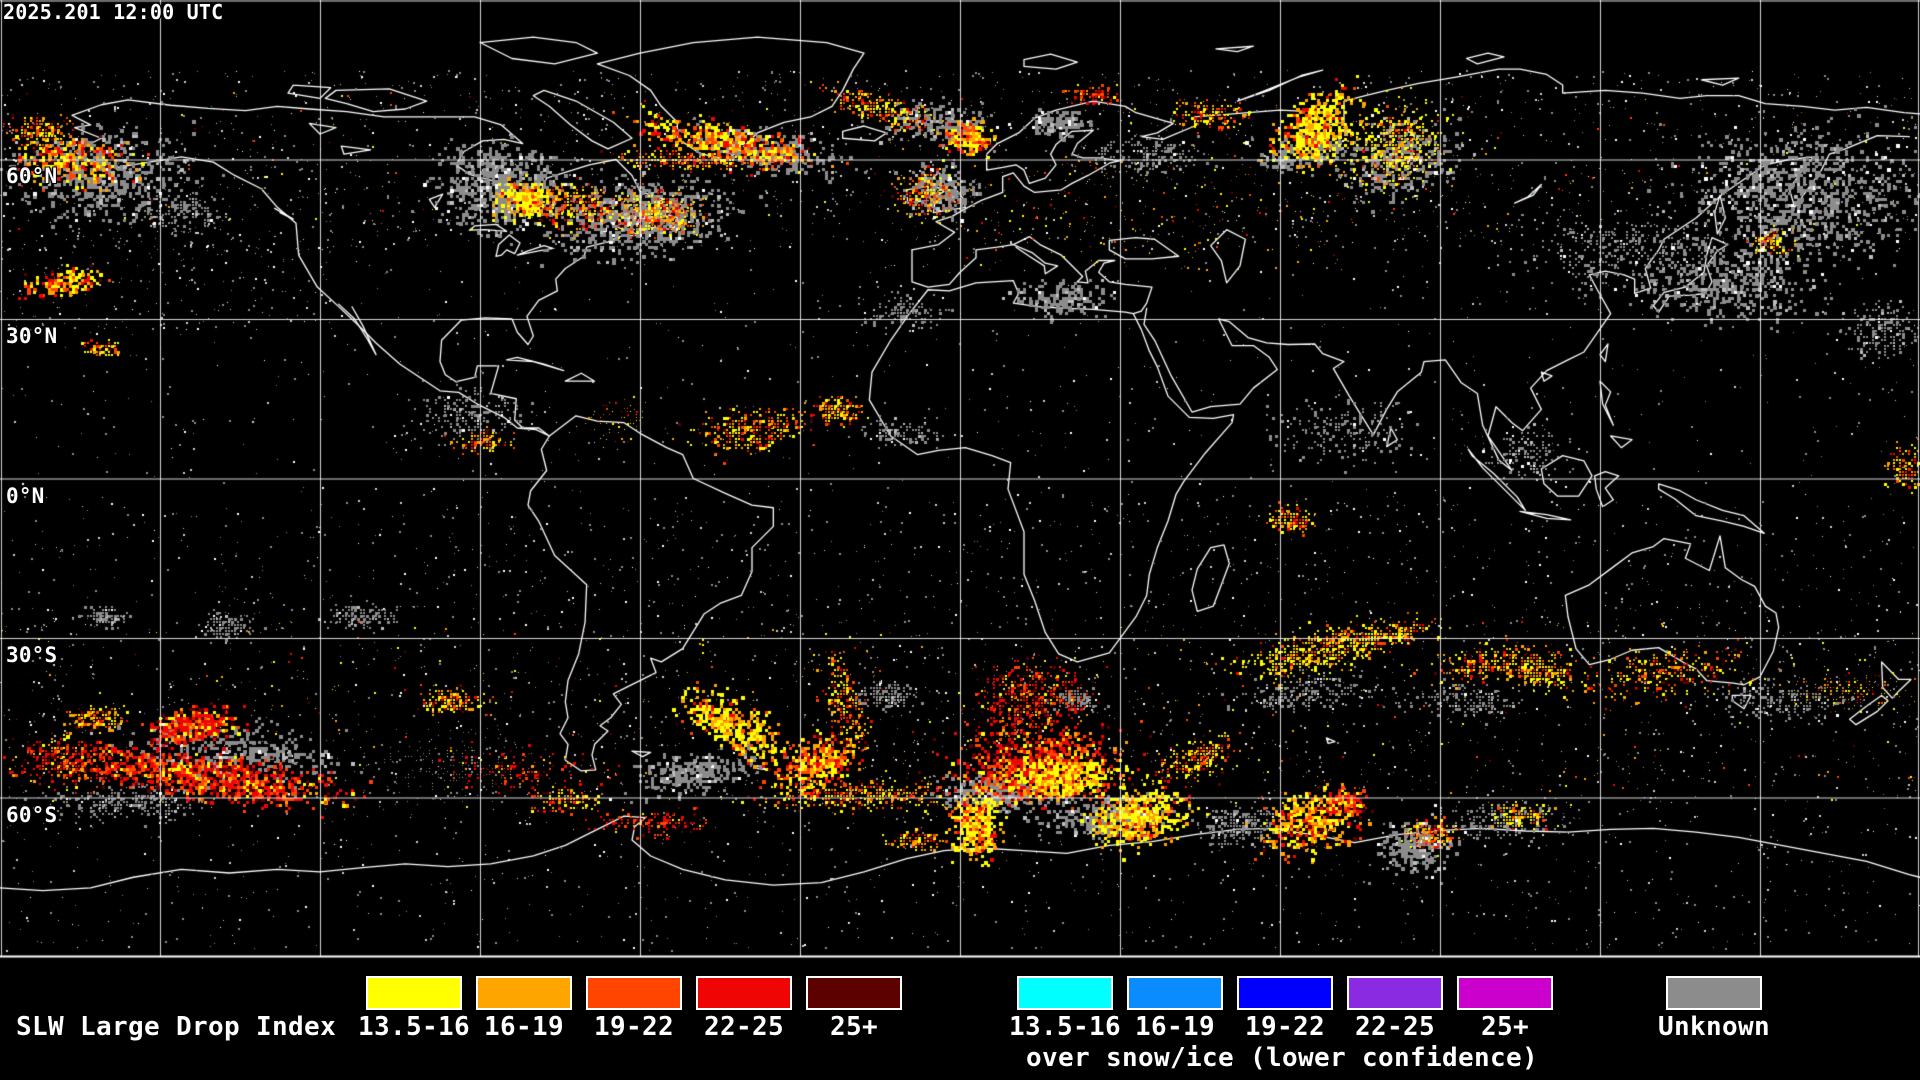  What do you see at coordinates (854, 993) in the screenshot?
I see `legend-swatch-standard-25+` at bounding box center [854, 993].